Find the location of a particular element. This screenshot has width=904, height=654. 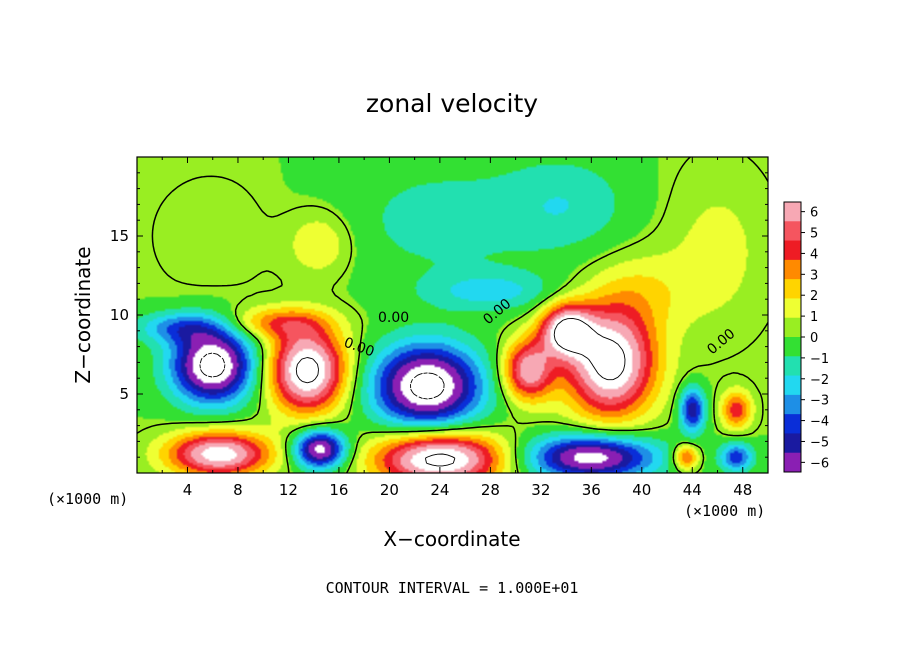

x-tick-label: 12 is located at coordinates (288, 490).